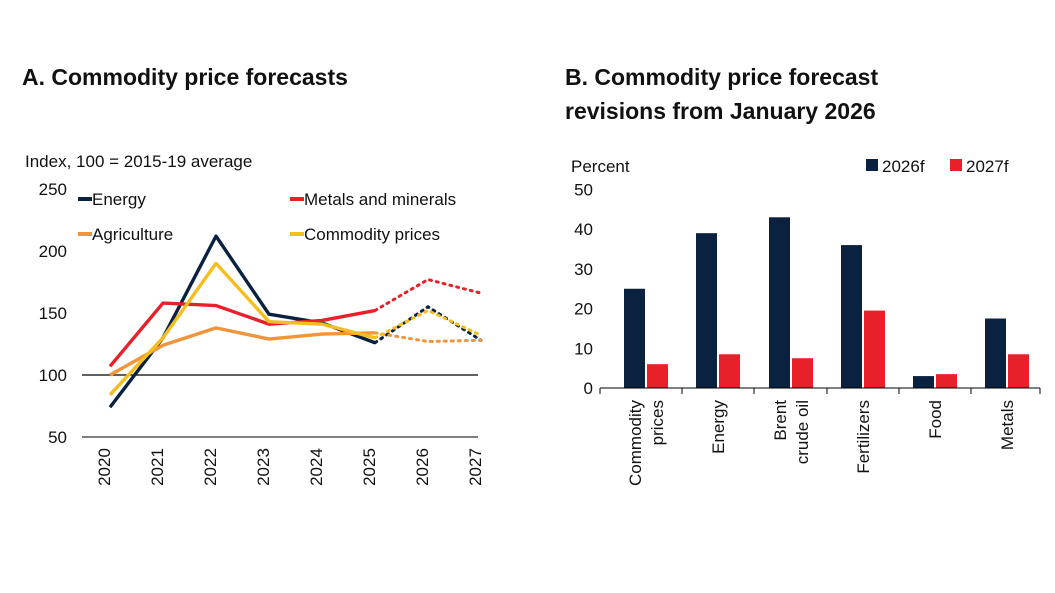  Describe the element at coordinates (104, 467) in the screenshot. I see `x-tick-label: 2020` at that location.